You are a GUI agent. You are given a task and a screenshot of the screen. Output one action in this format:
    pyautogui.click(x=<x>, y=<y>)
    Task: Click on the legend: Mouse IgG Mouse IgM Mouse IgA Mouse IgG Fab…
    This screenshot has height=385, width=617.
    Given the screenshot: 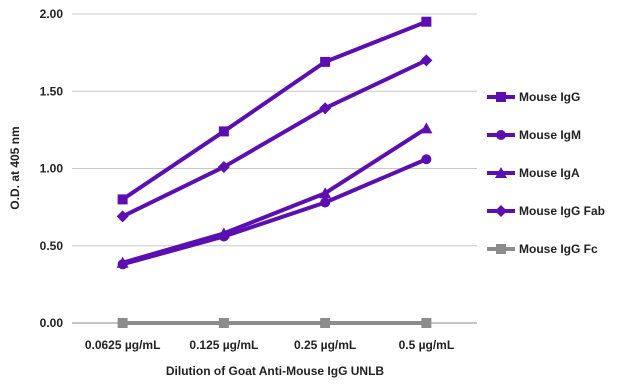 What is the action you would take?
    pyautogui.click(x=546, y=173)
    